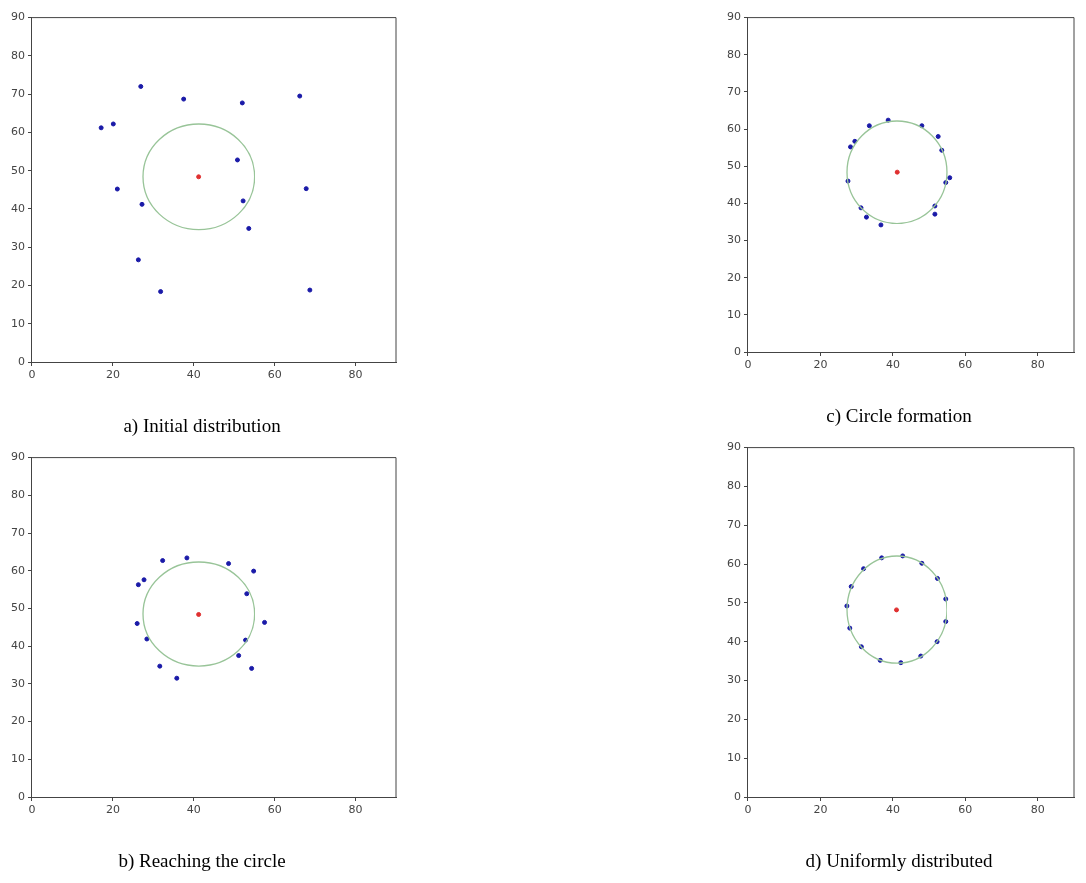  Describe the element at coordinates (899, 415) in the screenshot. I see `text: c) Circle formation` at that location.